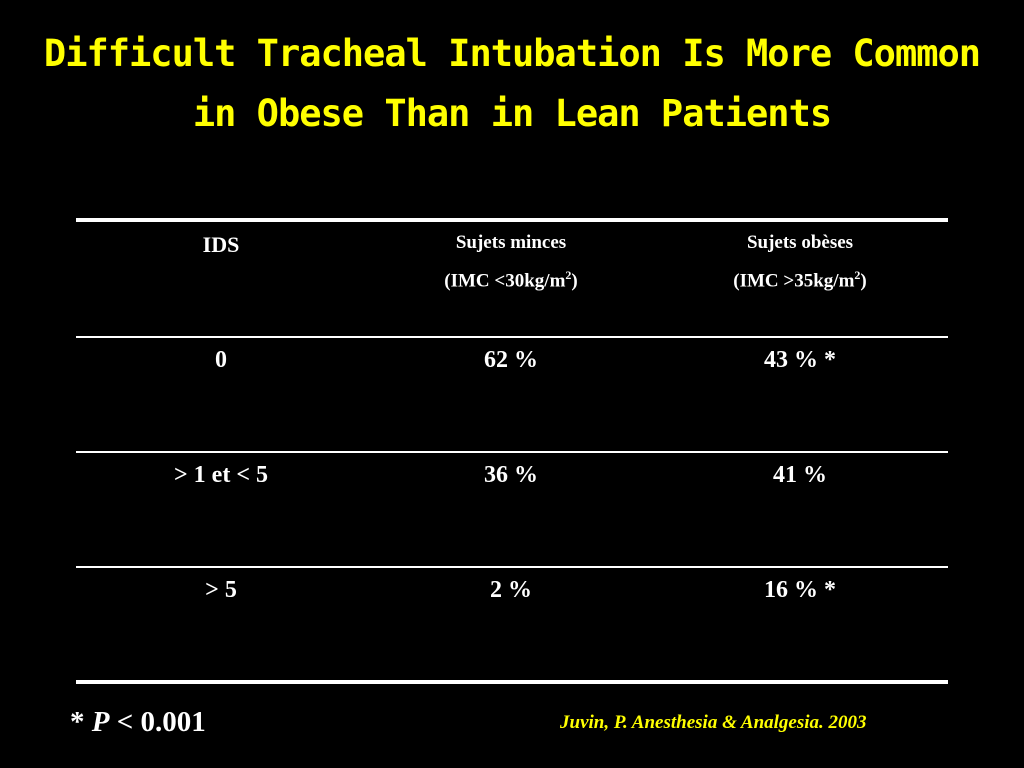  What do you see at coordinates (511, 360) in the screenshot?
I see `table-cell-lean: 62 %` at bounding box center [511, 360].